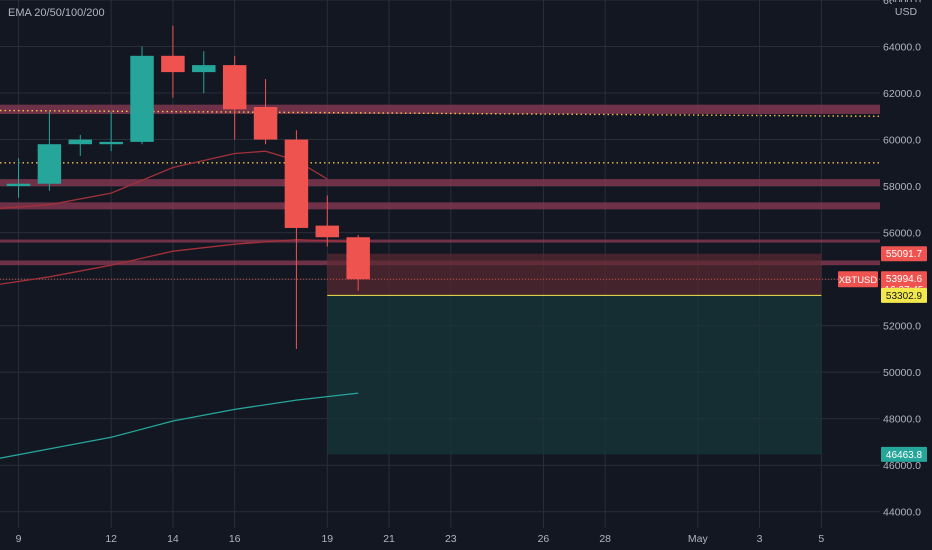 The height and width of the screenshot is (550, 932). I want to click on x-axis-tick-label: 21, so click(389, 539).